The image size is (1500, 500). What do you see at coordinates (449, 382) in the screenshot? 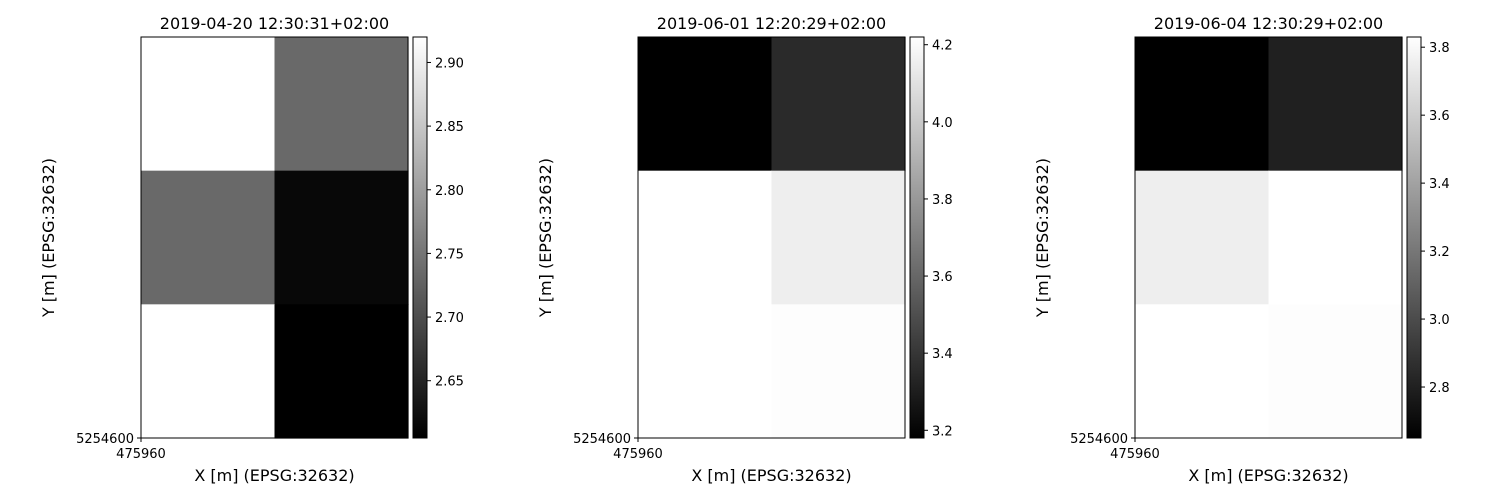
I see `colorbar-tick-label: 2.65` at bounding box center [449, 382].